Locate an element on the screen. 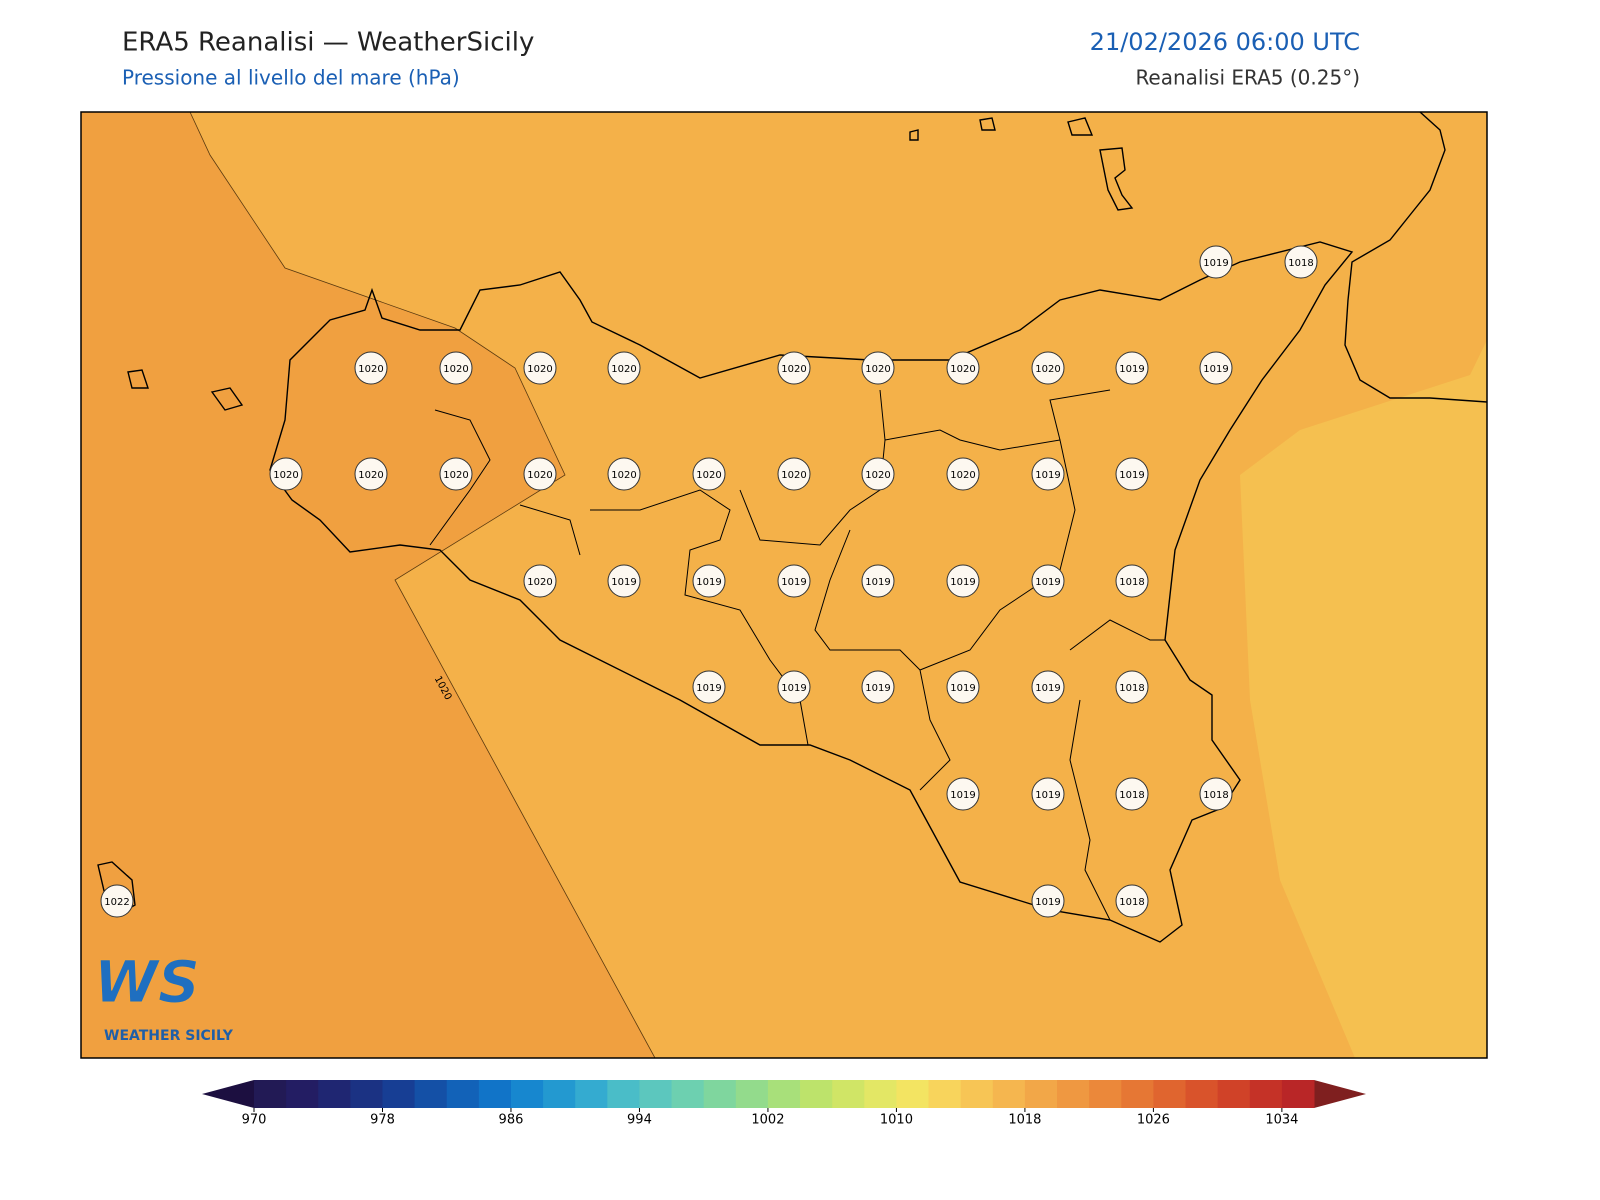  logo: WS WEATHER SICILY is located at coordinates (164, 996).